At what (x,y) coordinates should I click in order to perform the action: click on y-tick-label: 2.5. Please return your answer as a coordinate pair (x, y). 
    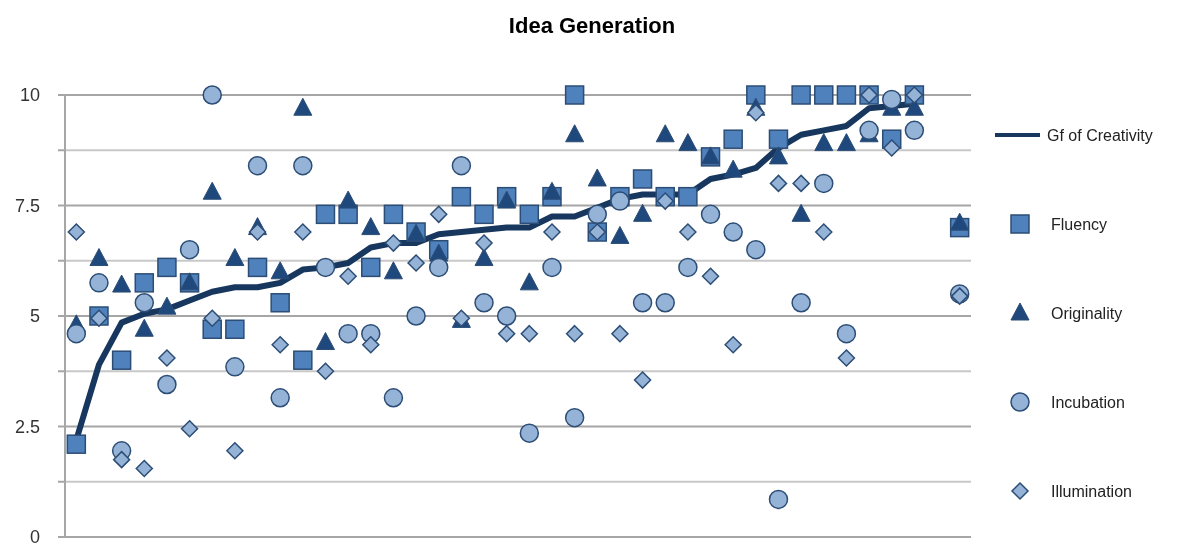
    Looking at the image, I should click on (27, 426).